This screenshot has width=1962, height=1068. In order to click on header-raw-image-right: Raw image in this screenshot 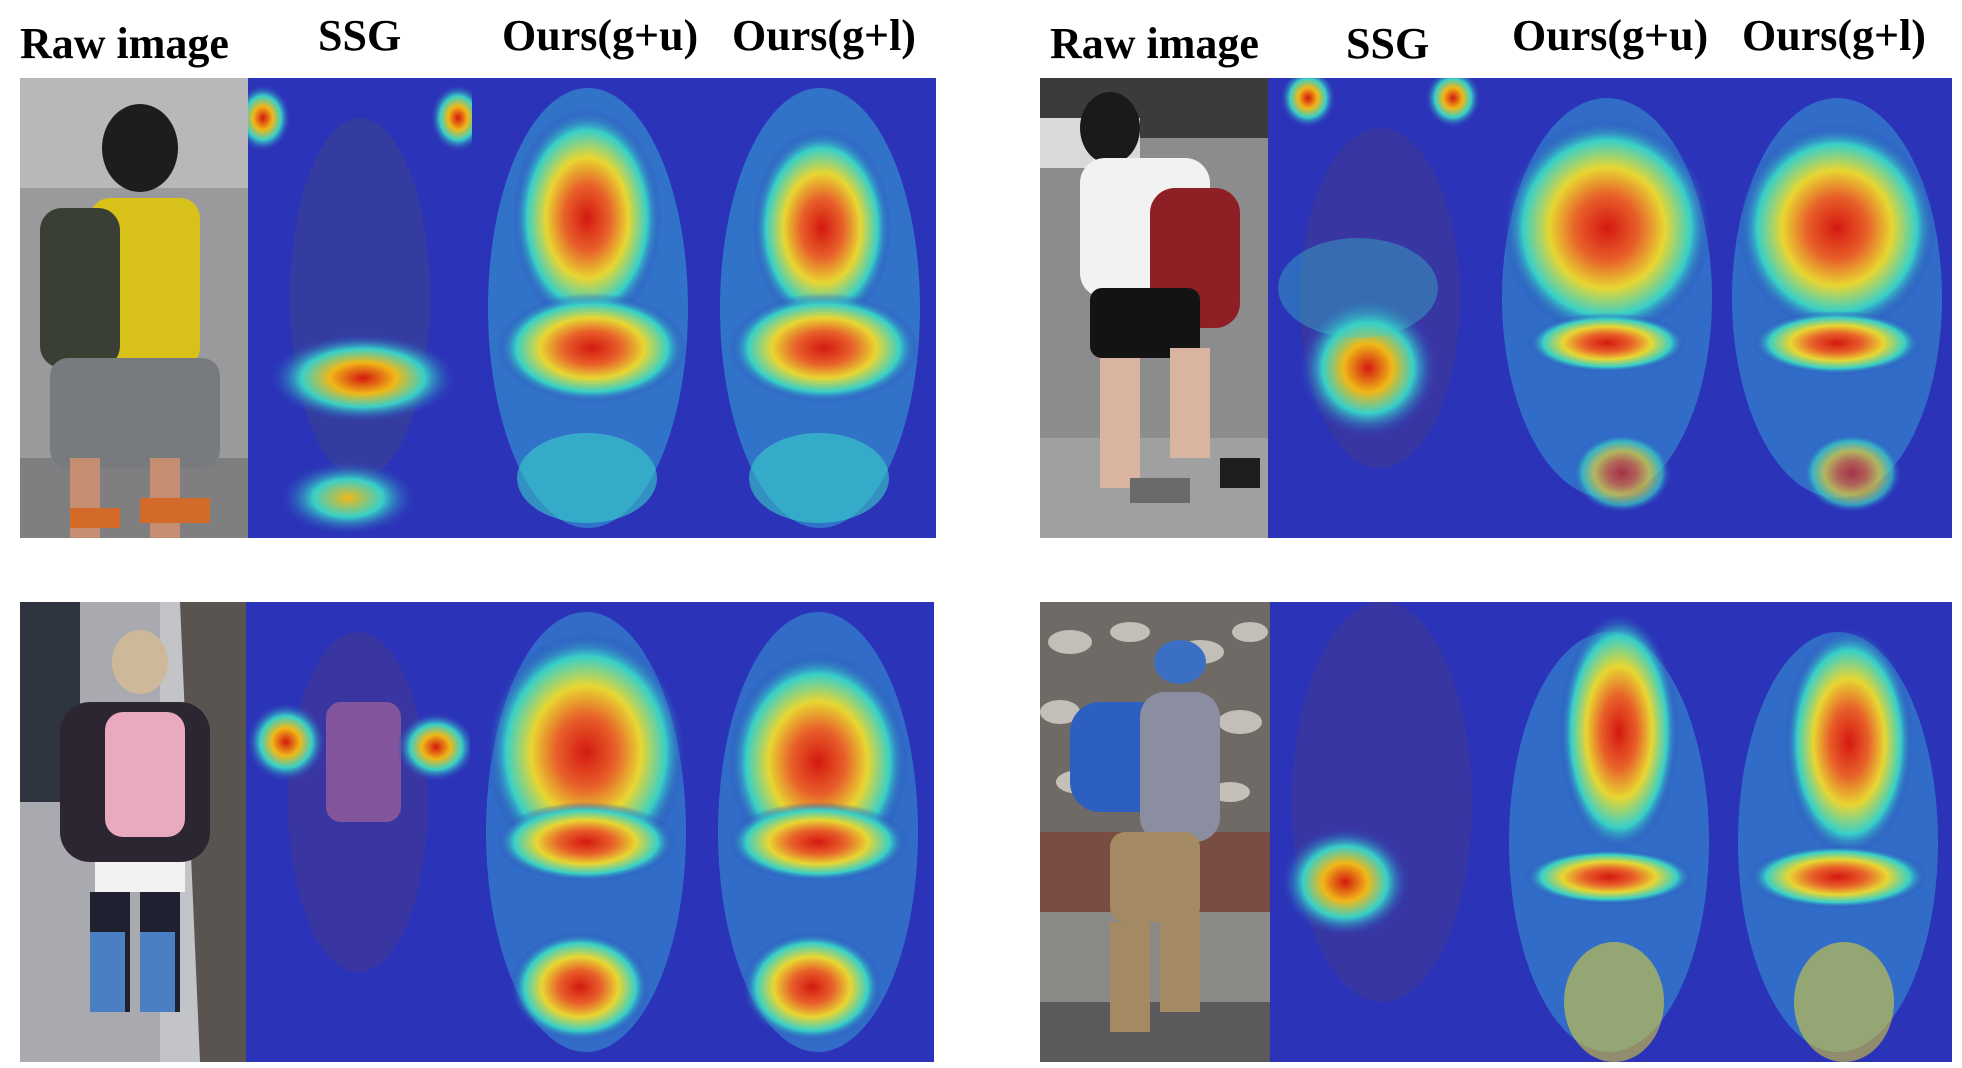, I will do `click(1154, 43)`.